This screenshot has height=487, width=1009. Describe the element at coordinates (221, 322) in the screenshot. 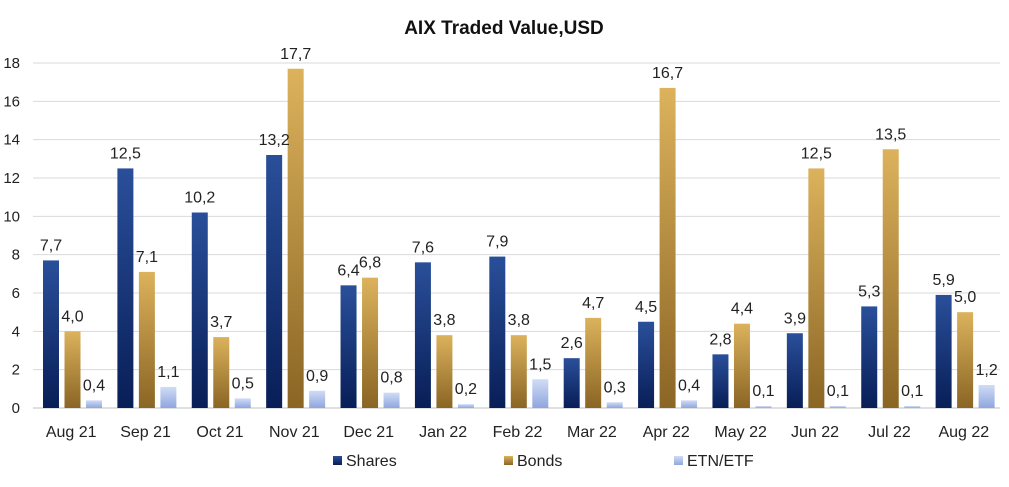

I see `data-label-bonds: 3,7` at that location.